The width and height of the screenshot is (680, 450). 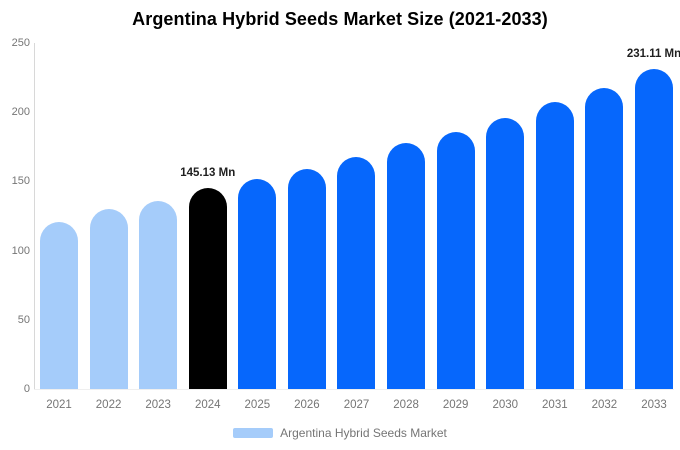 I want to click on legend-swatch-icon, so click(x=253, y=433).